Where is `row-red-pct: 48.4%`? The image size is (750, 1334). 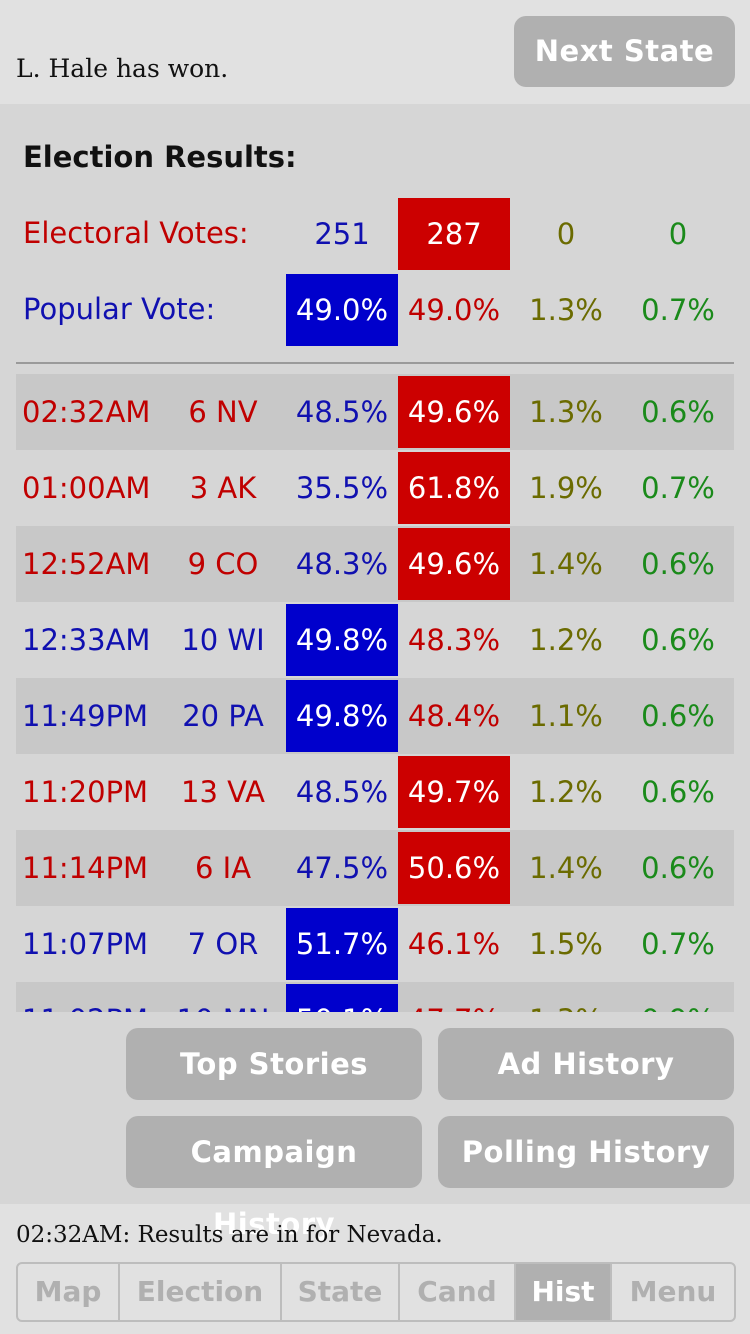 row-red-pct: 48.4% is located at coordinates (454, 716).